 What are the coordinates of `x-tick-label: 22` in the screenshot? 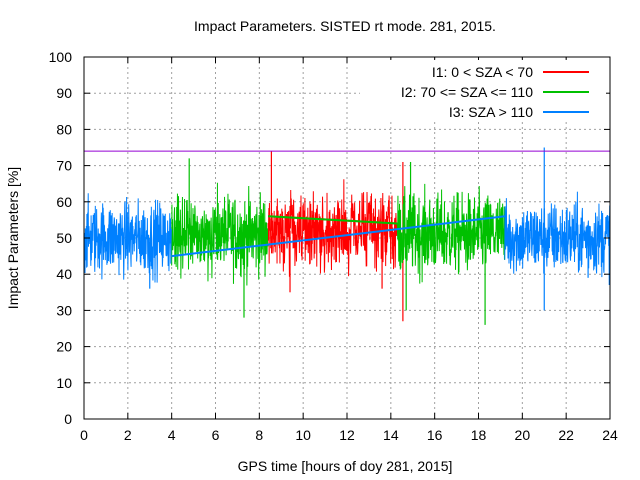 It's located at (566, 435).